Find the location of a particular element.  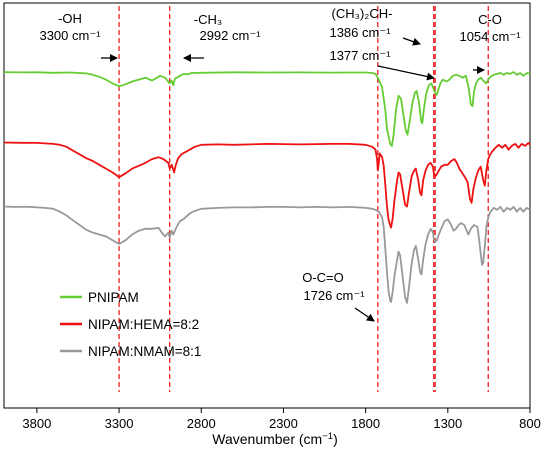

annotation-oh-group: -OH is located at coordinates (70, 18).